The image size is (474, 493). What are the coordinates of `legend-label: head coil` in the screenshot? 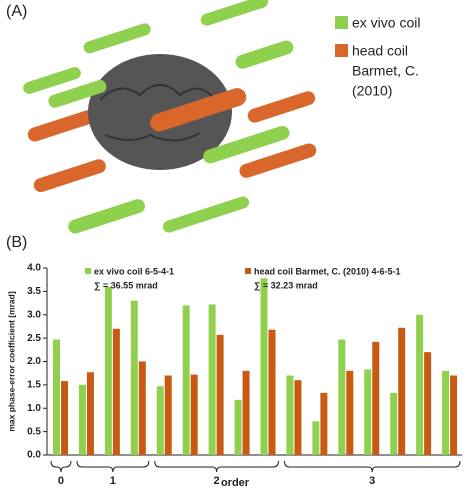 It's located at (380, 51).